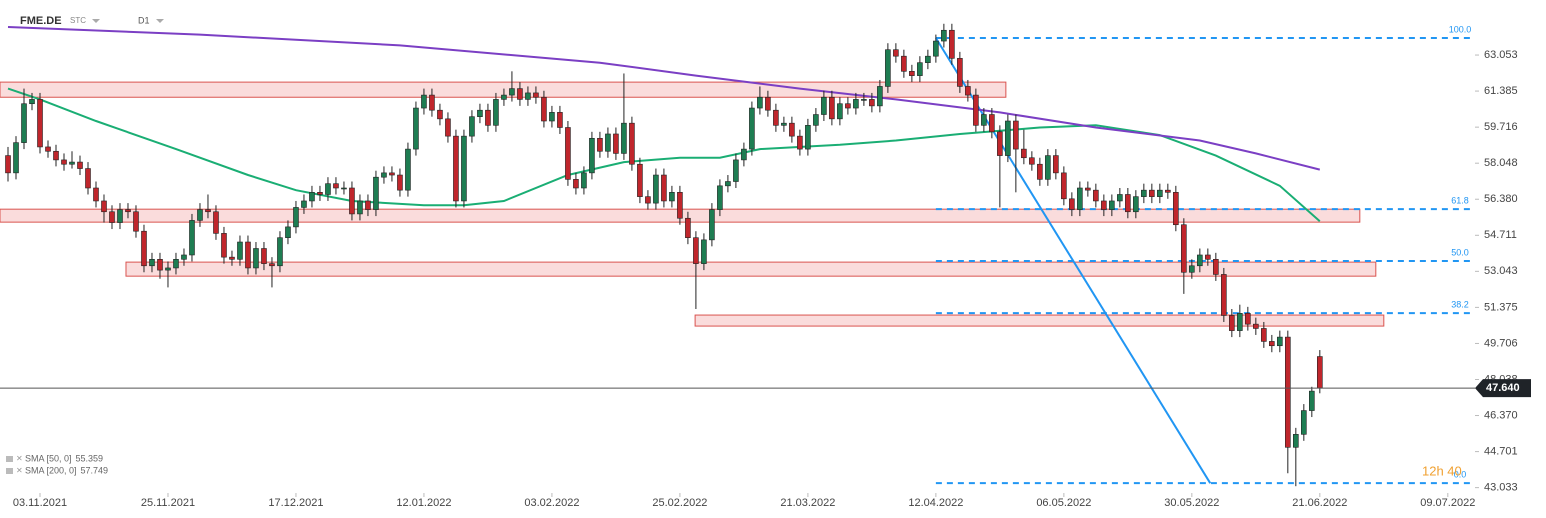 The height and width of the screenshot is (518, 1546). What do you see at coordinates (95, 470) in the screenshot?
I see `legend-value: 57.749` at bounding box center [95, 470].